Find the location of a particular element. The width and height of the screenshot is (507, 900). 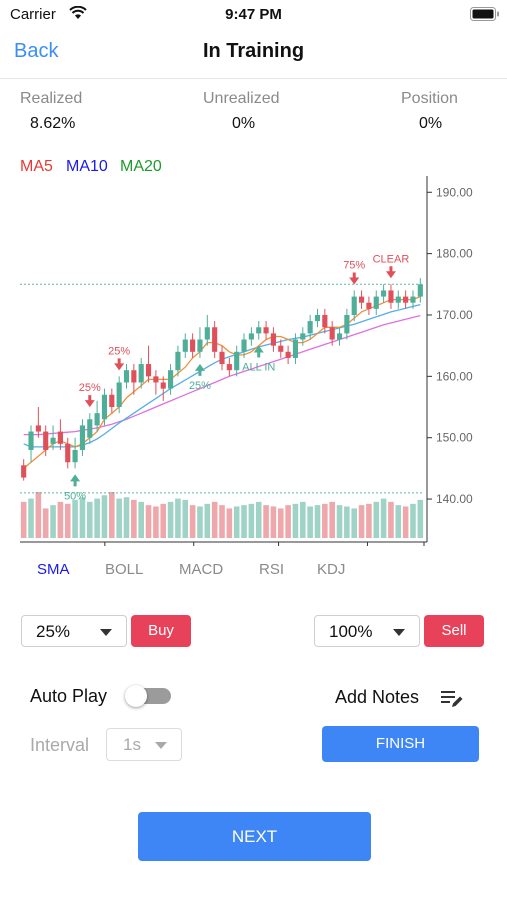

buy-annotation-label: 25% is located at coordinates (200, 386).